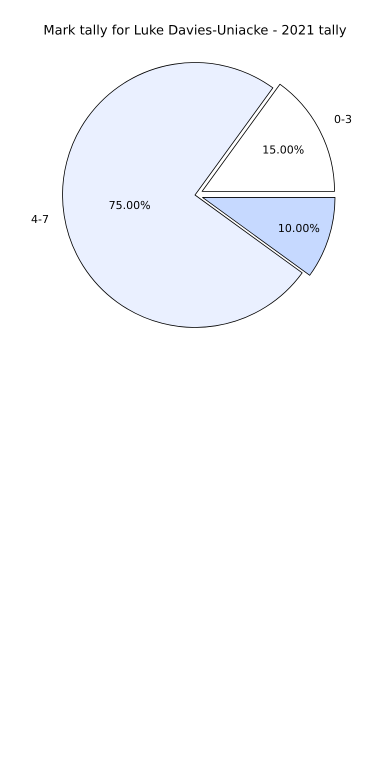 The width and height of the screenshot is (390, 780). I want to click on slice-label: 4-7, so click(40, 219).